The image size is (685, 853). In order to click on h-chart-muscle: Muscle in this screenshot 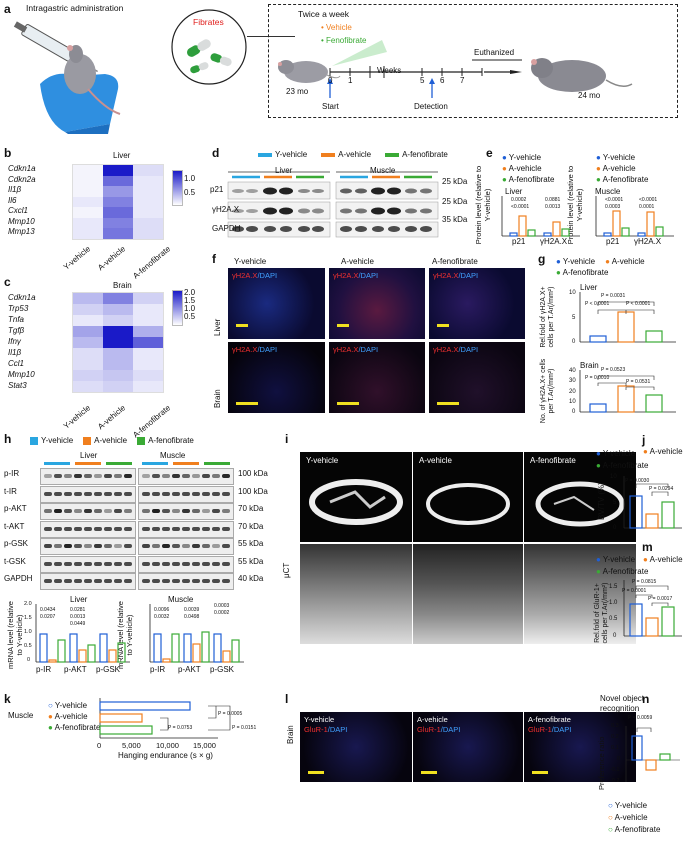, I will do `click(181, 599)`.